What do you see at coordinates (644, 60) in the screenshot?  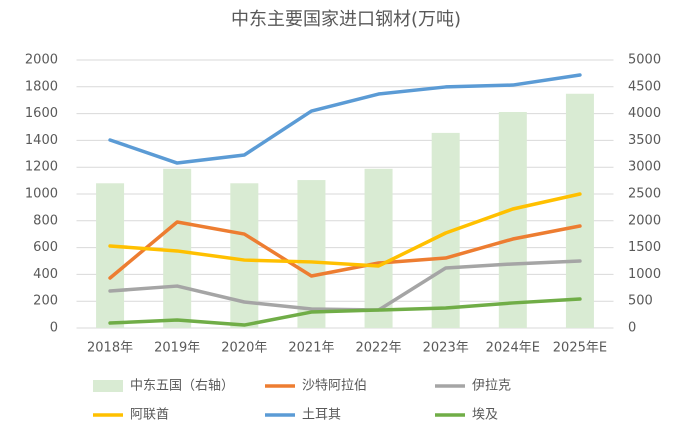 I see `y2-tick-label: 5000` at bounding box center [644, 60].